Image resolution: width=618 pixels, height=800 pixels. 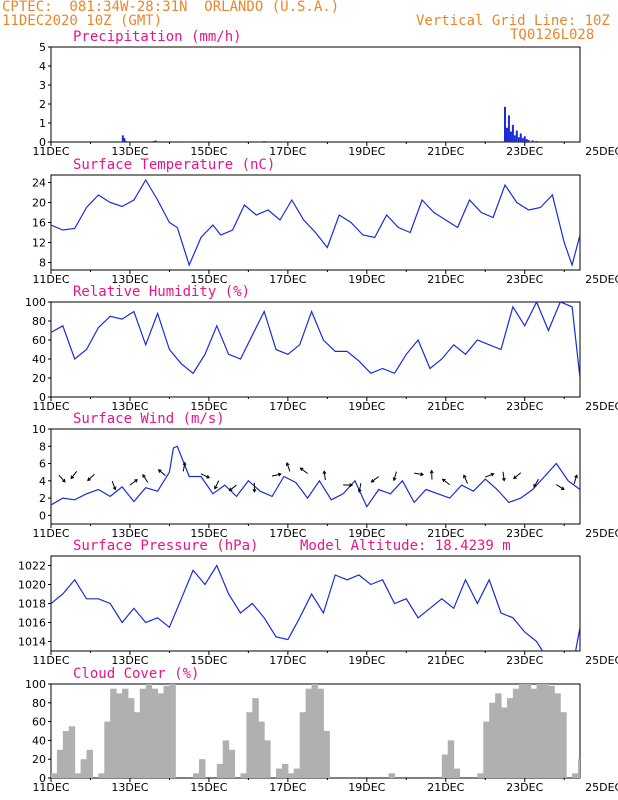 What do you see at coordinates (42, 66) in the screenshot?
I see `y-tick-label: 4` at bounding box center [42, 66].